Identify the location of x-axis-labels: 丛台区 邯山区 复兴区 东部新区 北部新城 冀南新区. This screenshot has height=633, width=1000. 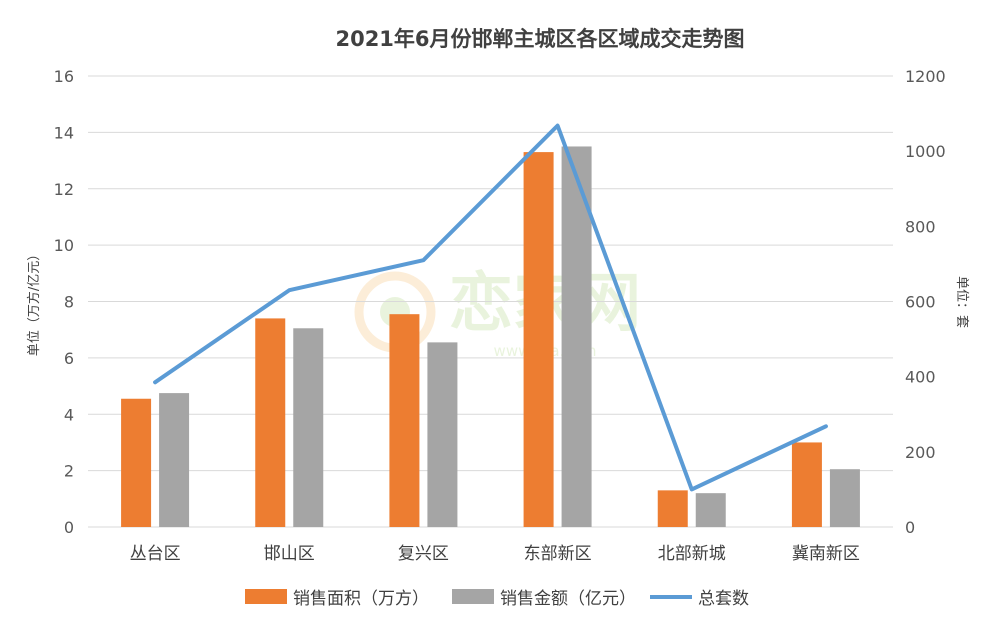
(495, 554).